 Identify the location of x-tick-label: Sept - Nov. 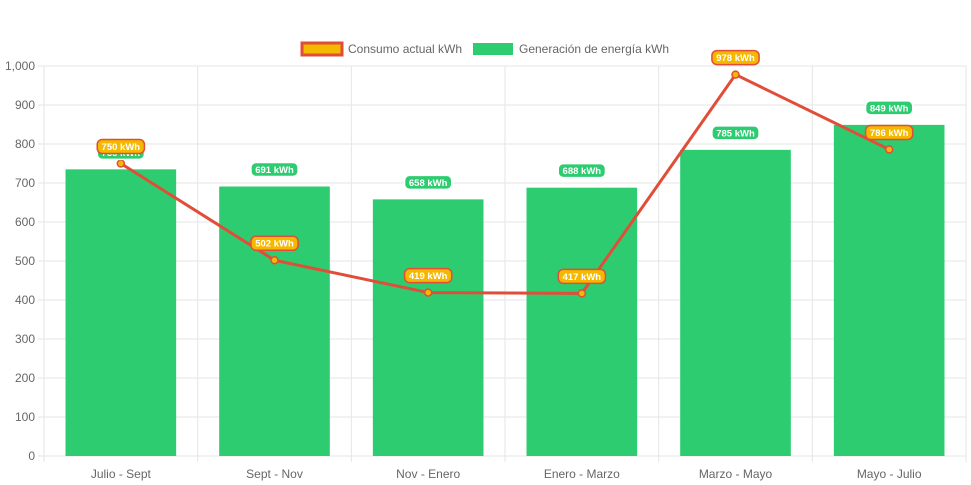
(274, 474).